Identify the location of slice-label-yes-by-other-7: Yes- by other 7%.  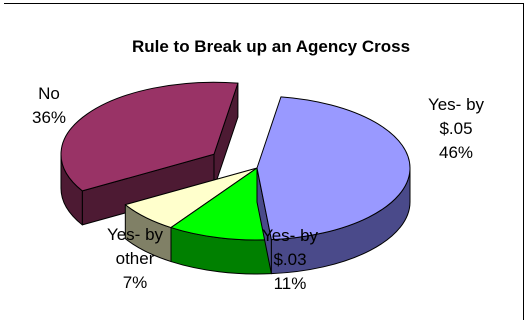
(135, 258).